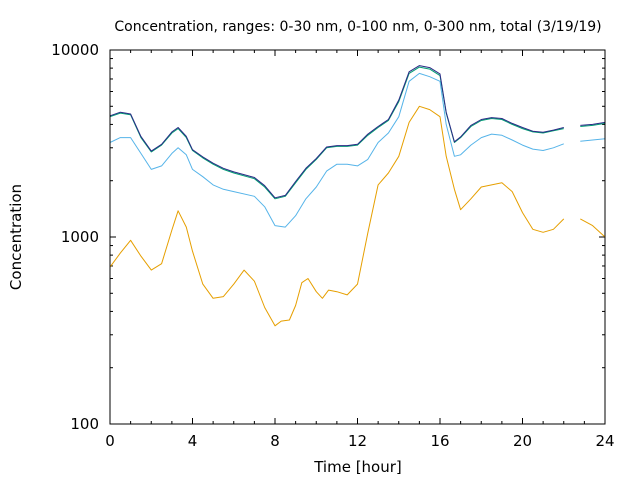 The image size is (640, 480). What do you see at coordinates (357, 467) in the screenshot?
I see `x-axis-label: Time [hour]` at bounding box center [357, 467].